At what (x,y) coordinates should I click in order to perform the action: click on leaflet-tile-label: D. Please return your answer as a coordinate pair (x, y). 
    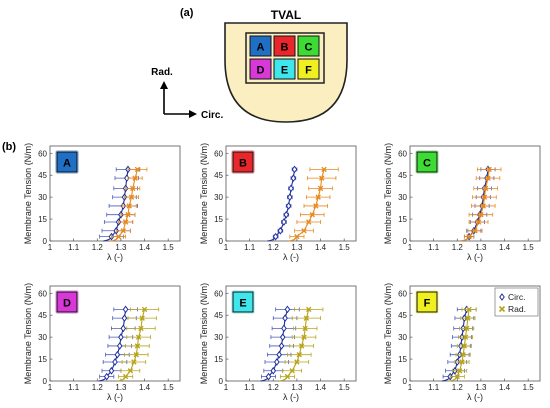
    Looking at the image, I should click on (261, 71).